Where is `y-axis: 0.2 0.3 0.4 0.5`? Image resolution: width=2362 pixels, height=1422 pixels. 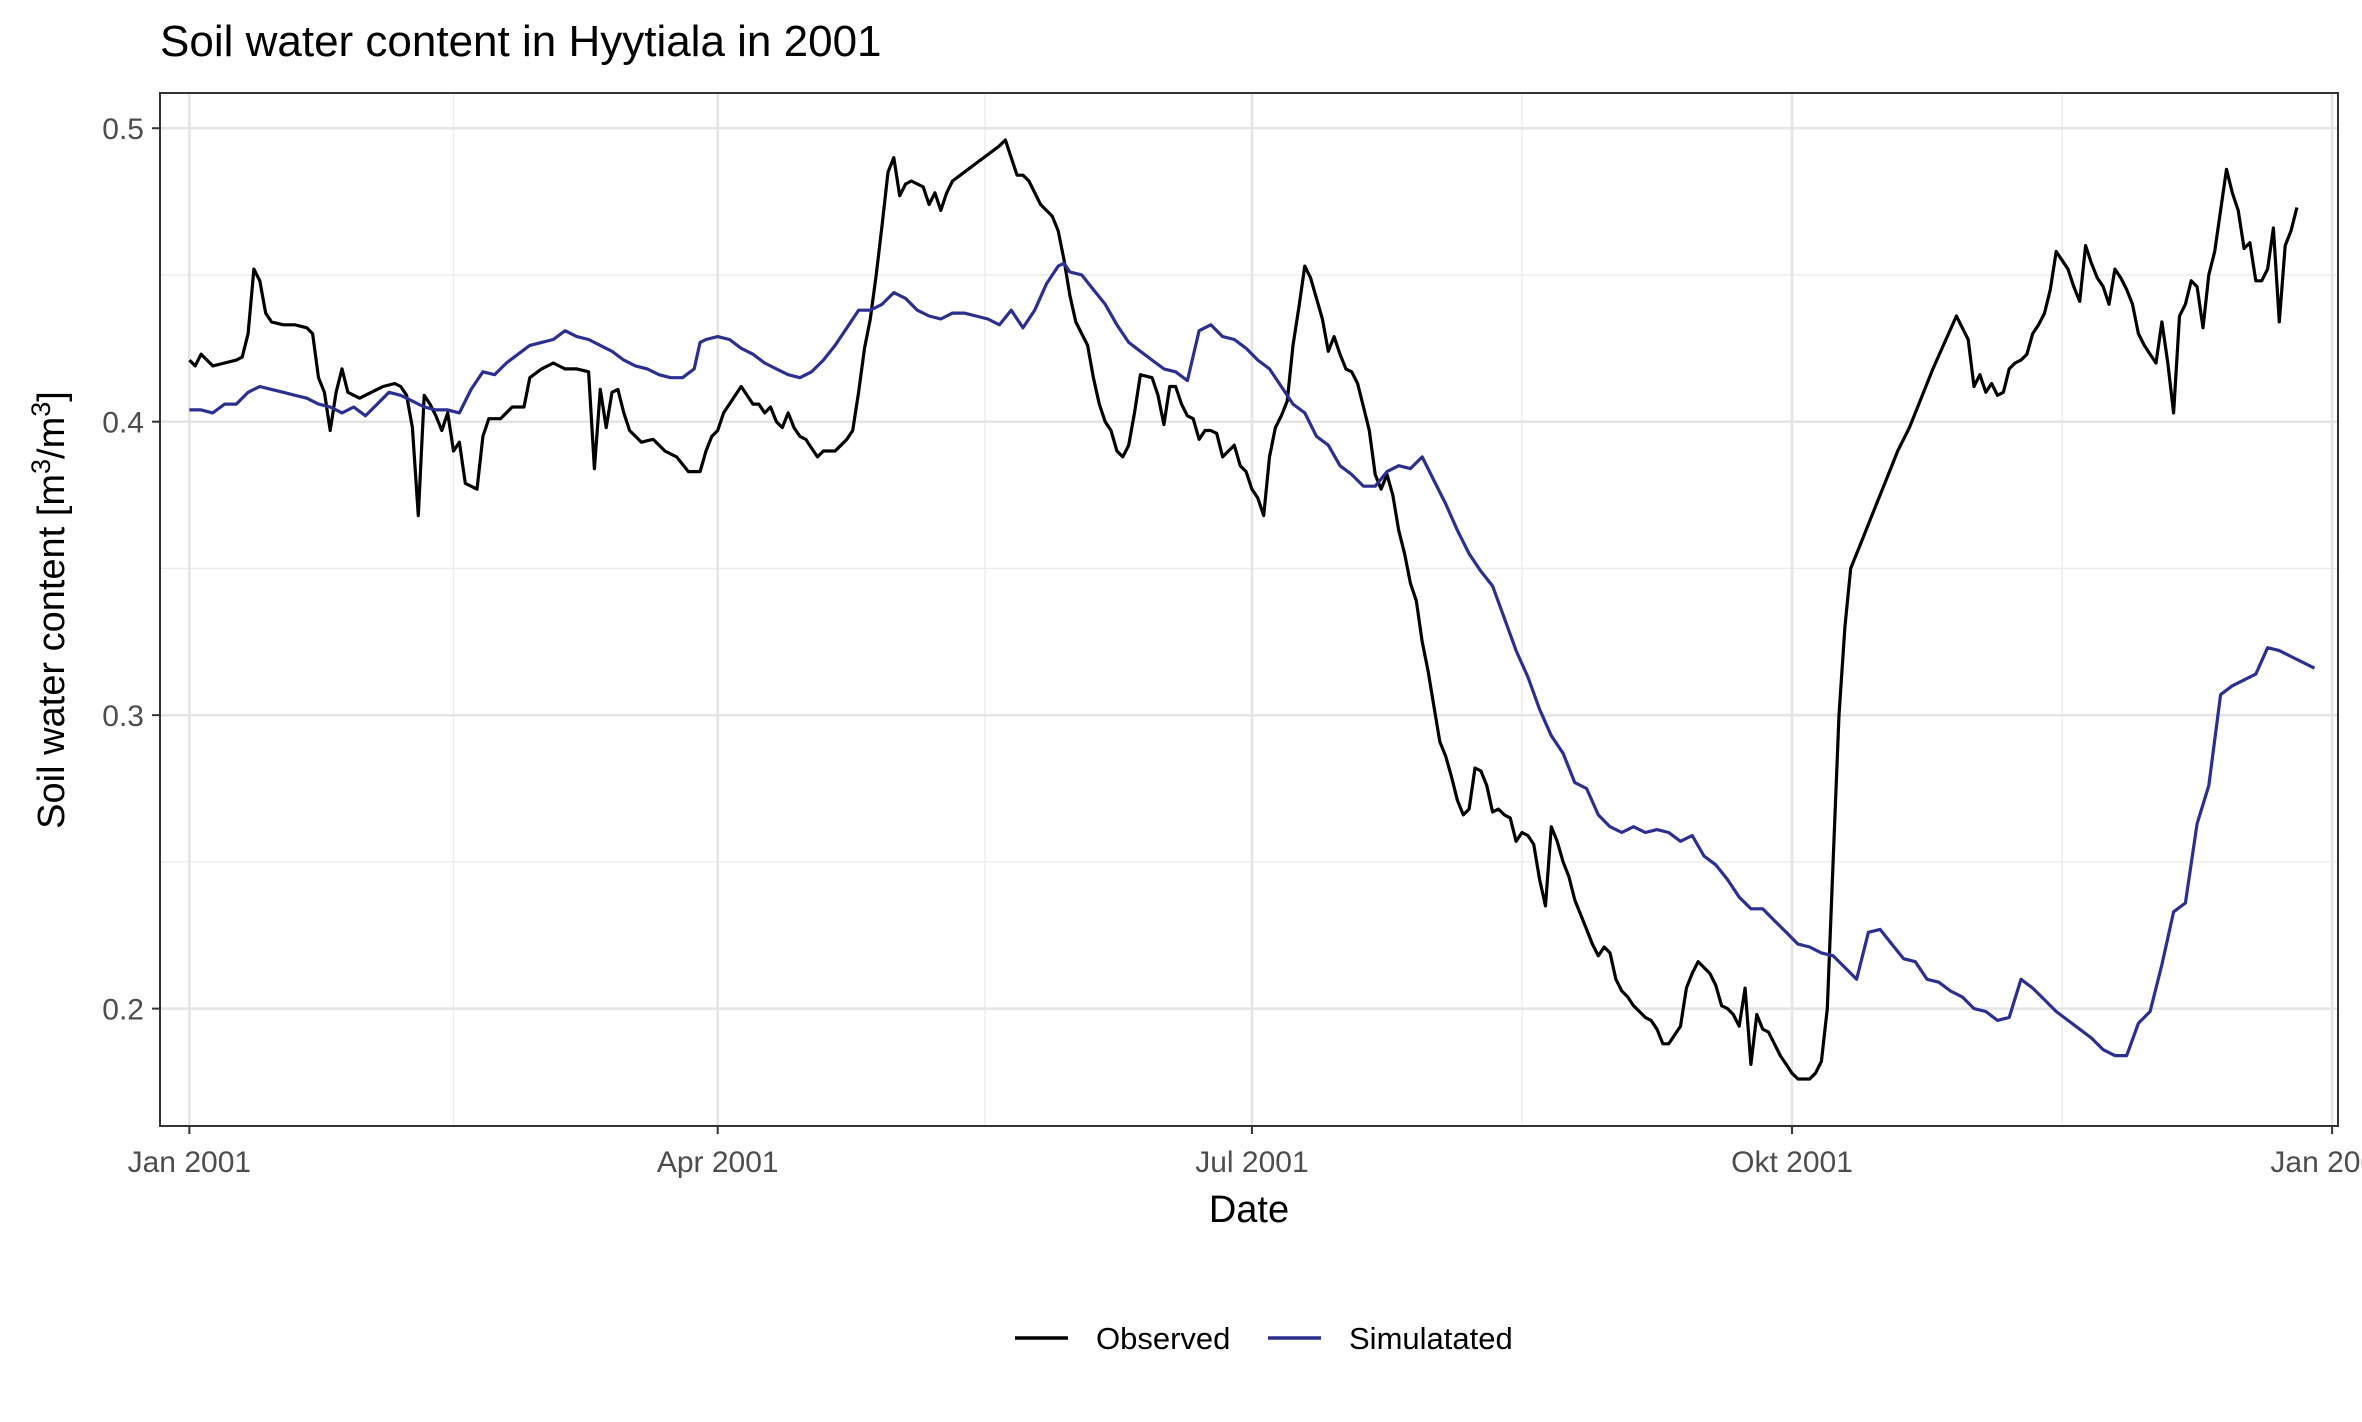
y-axis: 0.2 0.3 0.4 0.5 is located at coordinates (131, 570).